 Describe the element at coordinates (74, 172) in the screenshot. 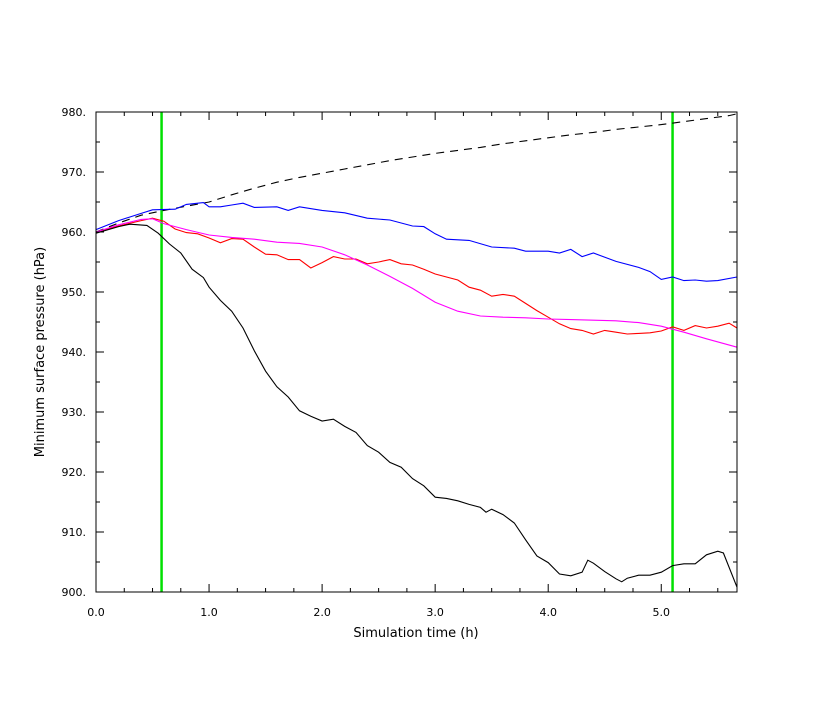

I see `y-tick-label: 970.` at that location.